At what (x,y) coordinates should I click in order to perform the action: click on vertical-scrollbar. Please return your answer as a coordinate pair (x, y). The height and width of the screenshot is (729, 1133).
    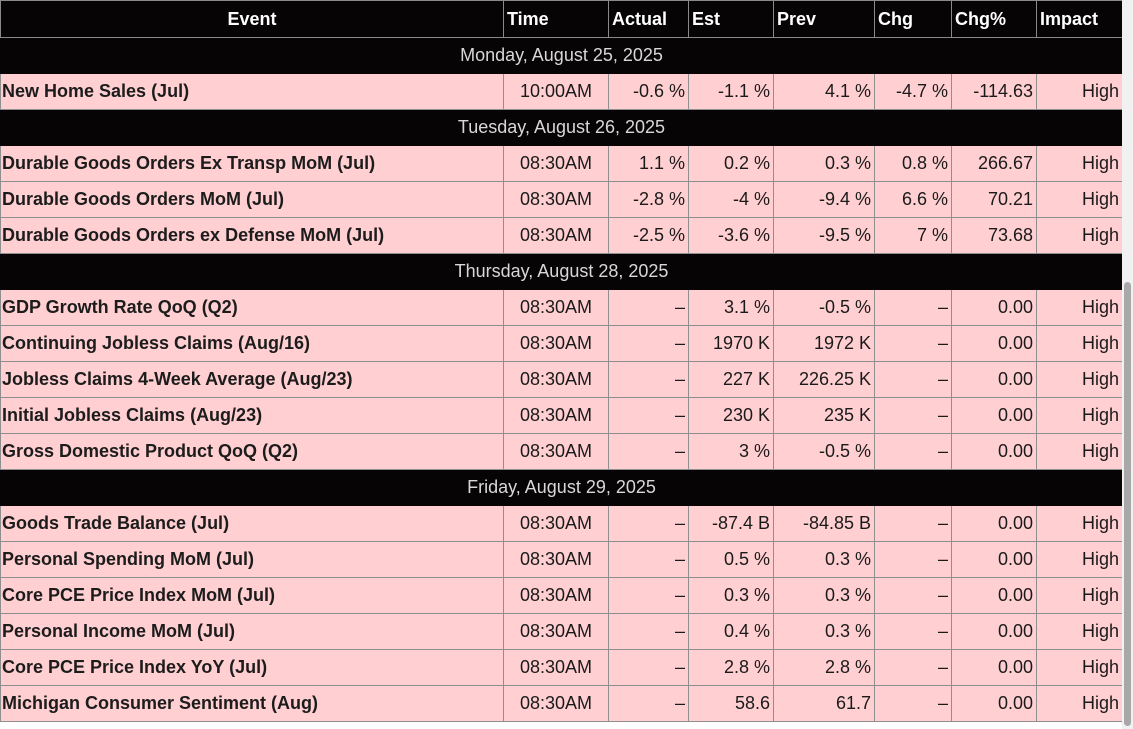
    Looking at the image, I should click on (1127, 364).